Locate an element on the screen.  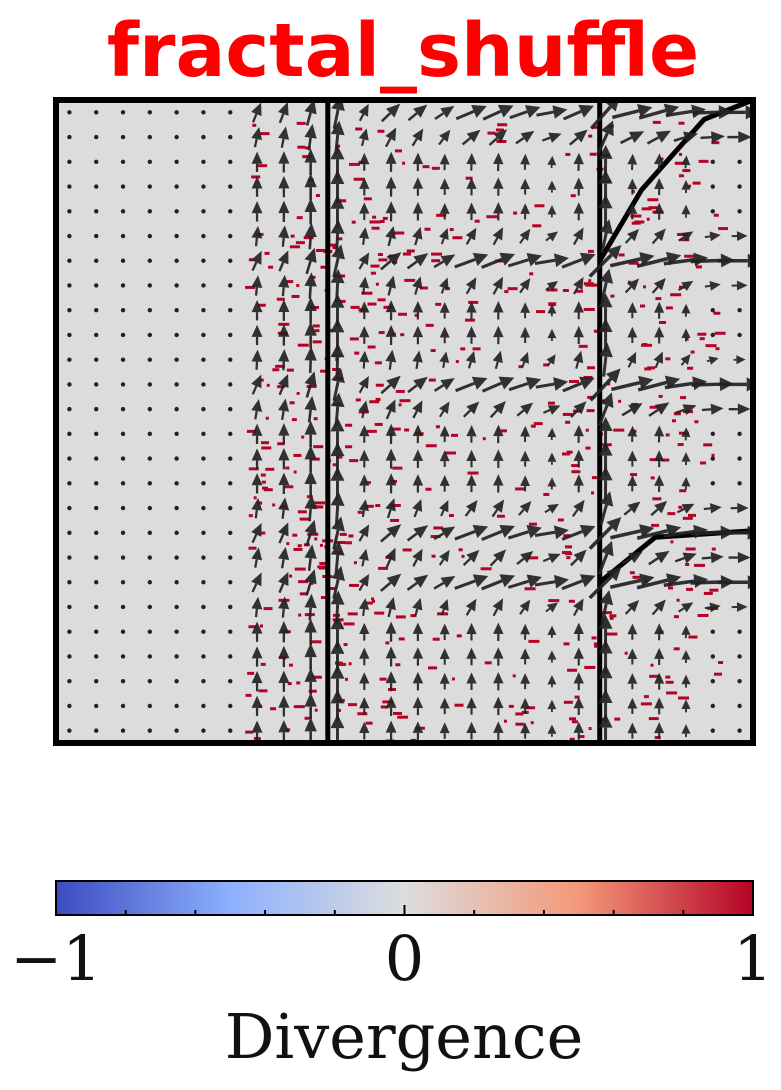
colorbar-tick-label: 0 is located at coordinates (404, 958).